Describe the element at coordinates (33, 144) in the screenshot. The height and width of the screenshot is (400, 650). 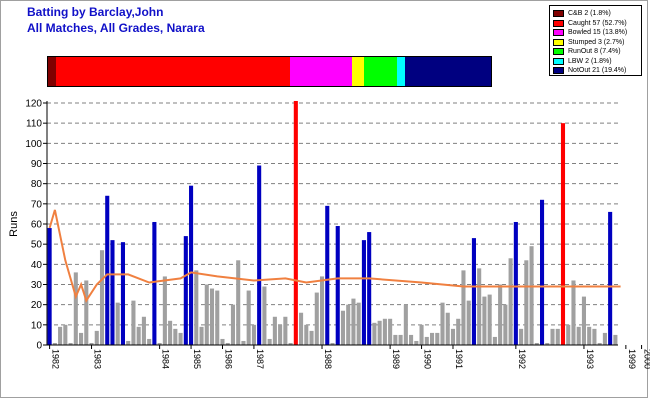
I see `y-tick-label: 100` at that location.